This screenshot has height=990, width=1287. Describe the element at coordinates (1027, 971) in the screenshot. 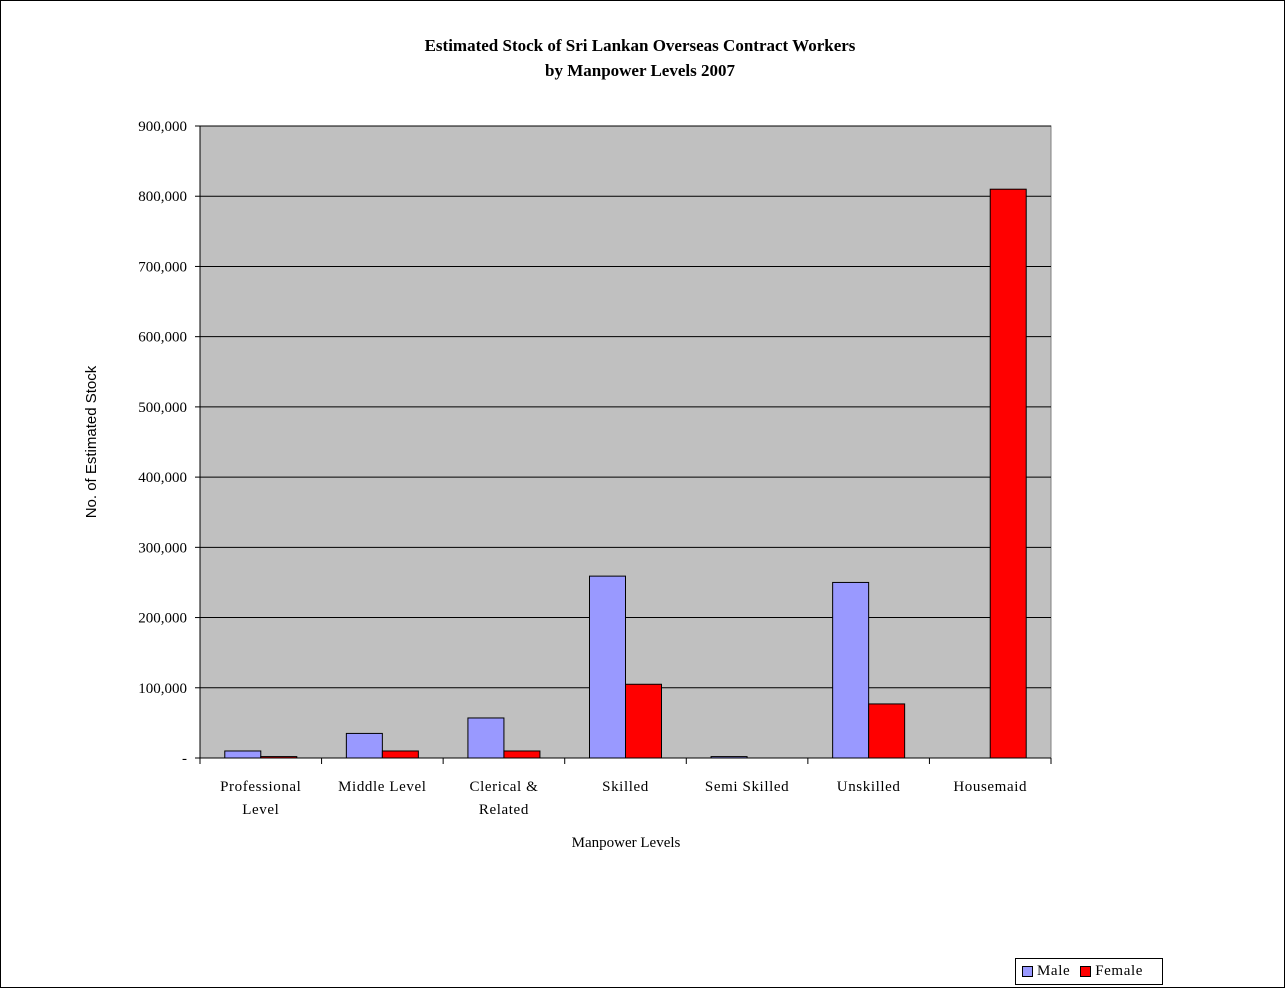

I see `legend-swatch-male` at that location.